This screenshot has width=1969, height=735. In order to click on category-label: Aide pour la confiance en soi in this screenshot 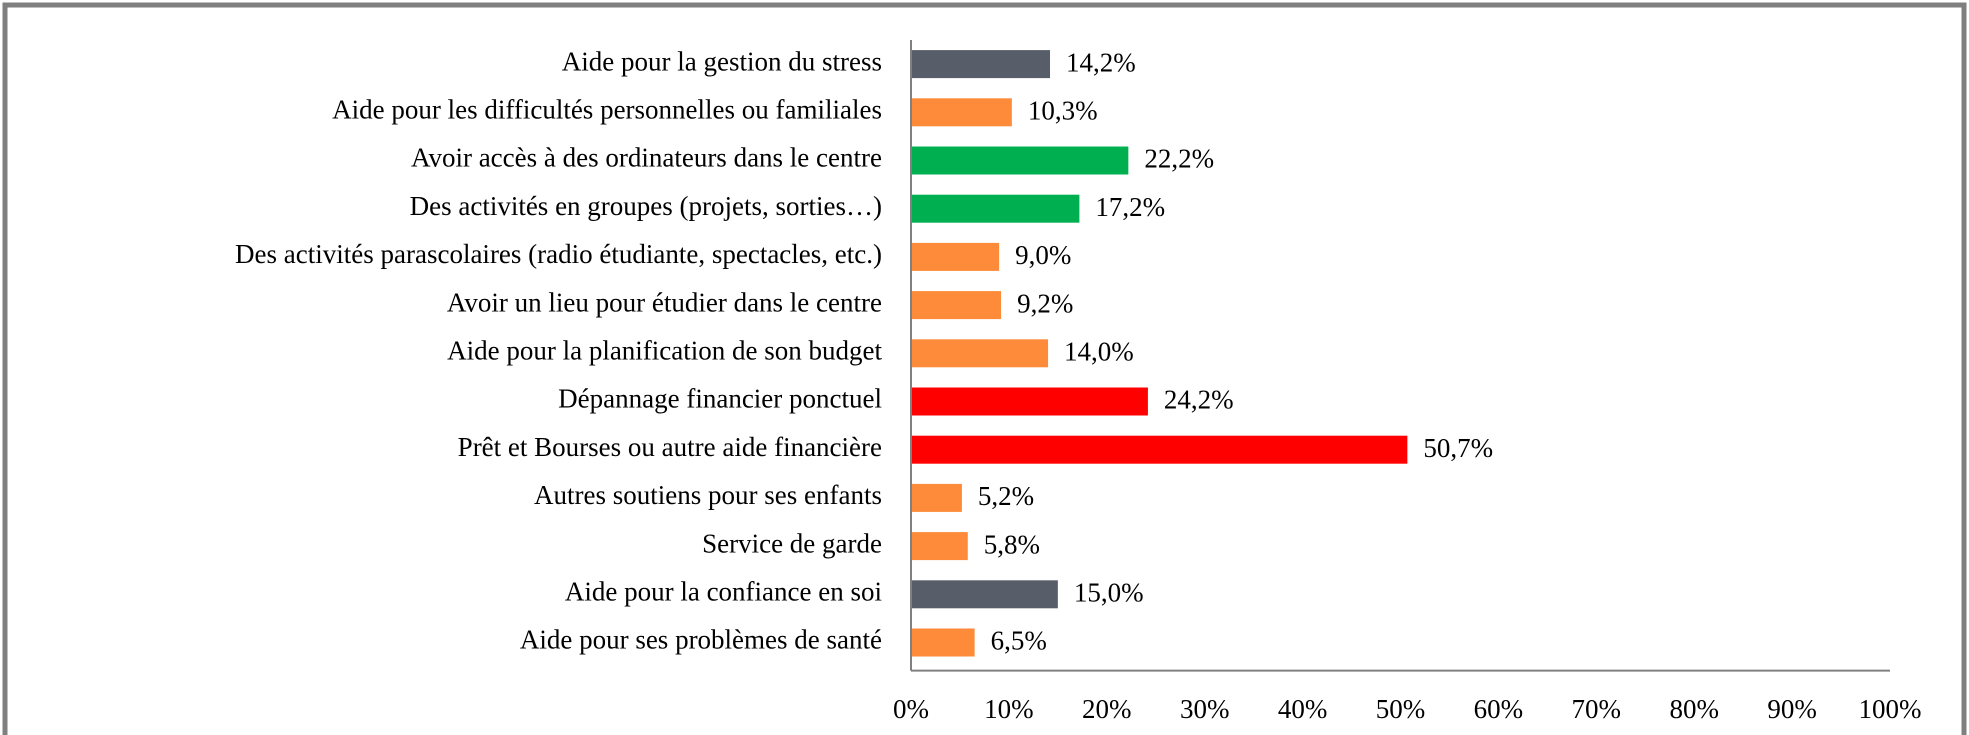, I will do `click(723, 592)`.